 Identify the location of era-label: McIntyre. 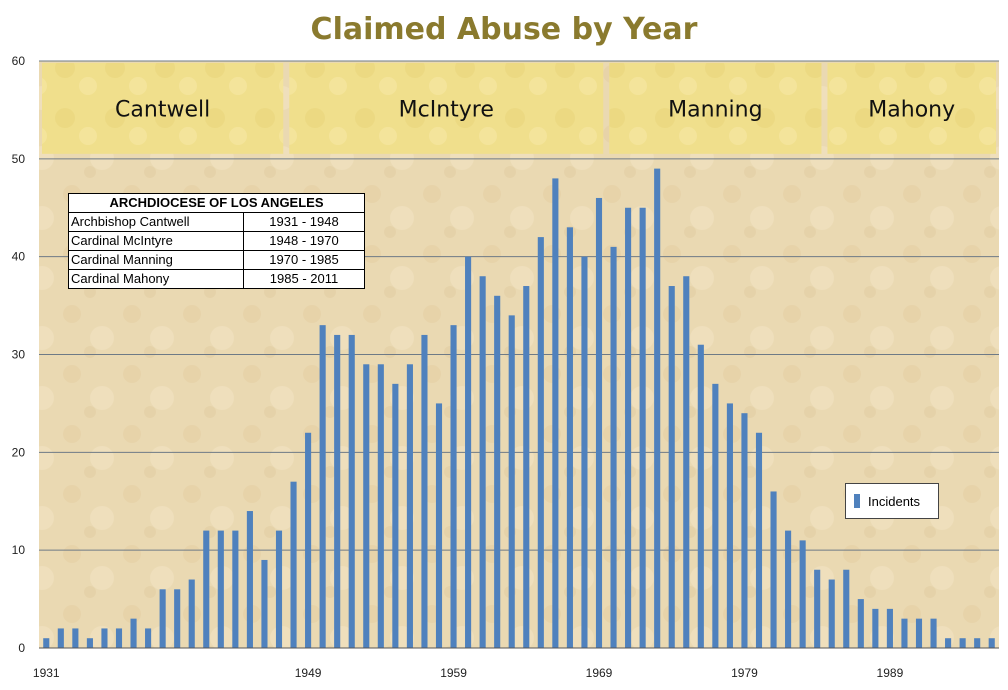
(446, 109).